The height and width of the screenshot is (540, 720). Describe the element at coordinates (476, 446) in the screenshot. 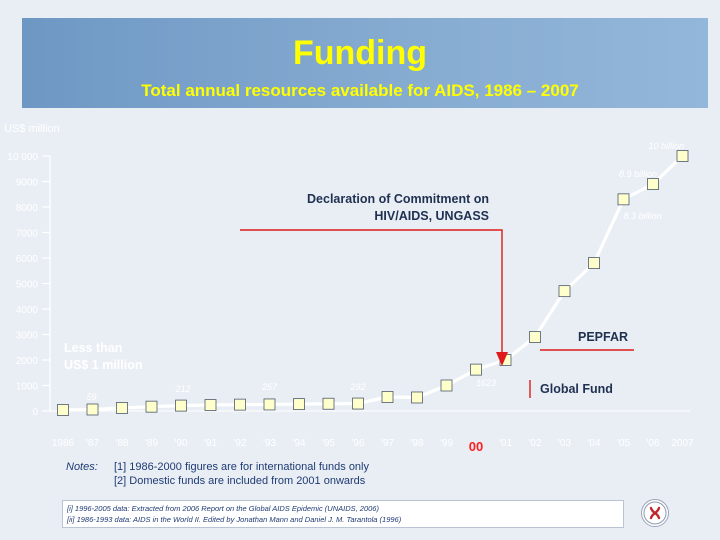

I see `x-tick-label: 00` at that location.